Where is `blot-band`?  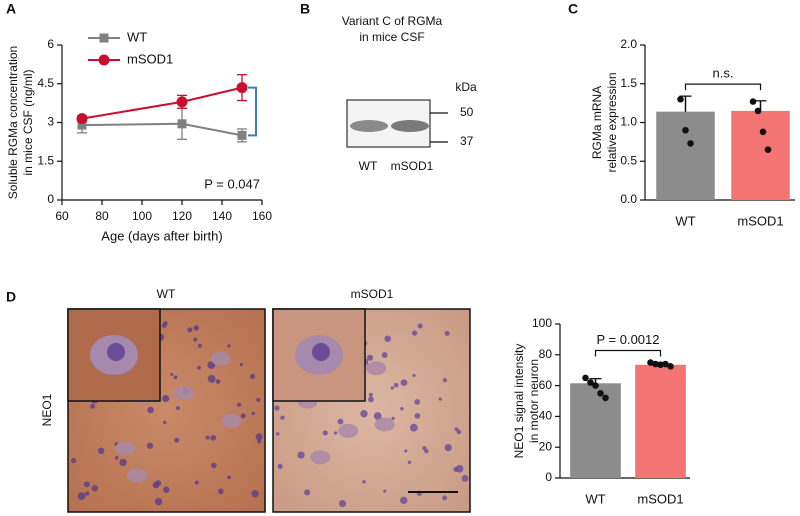 blot-band is located at coordinates (410, 126).